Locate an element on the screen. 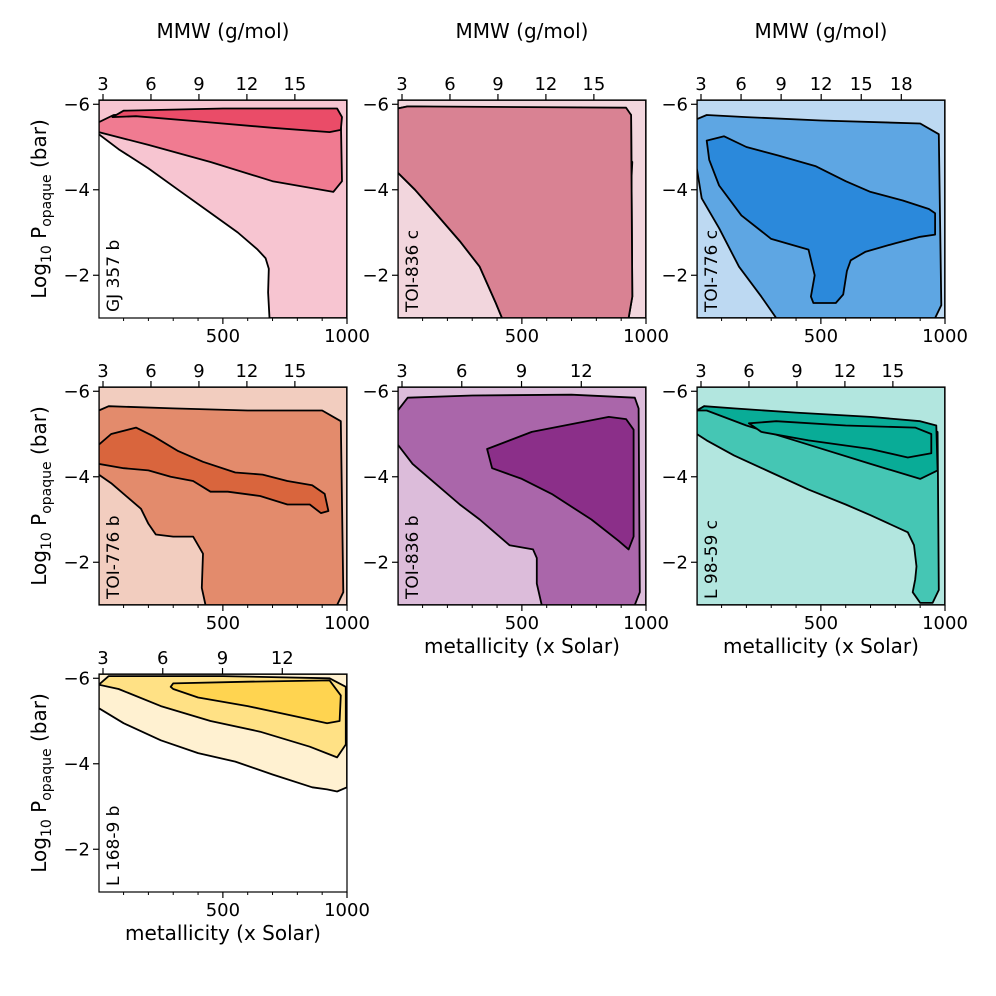  panel-2: −6 −4 −2 500 1000 3 6 9 12 15 TOI-836 c MMW (g/mol) is located at coordinates (515, 183).